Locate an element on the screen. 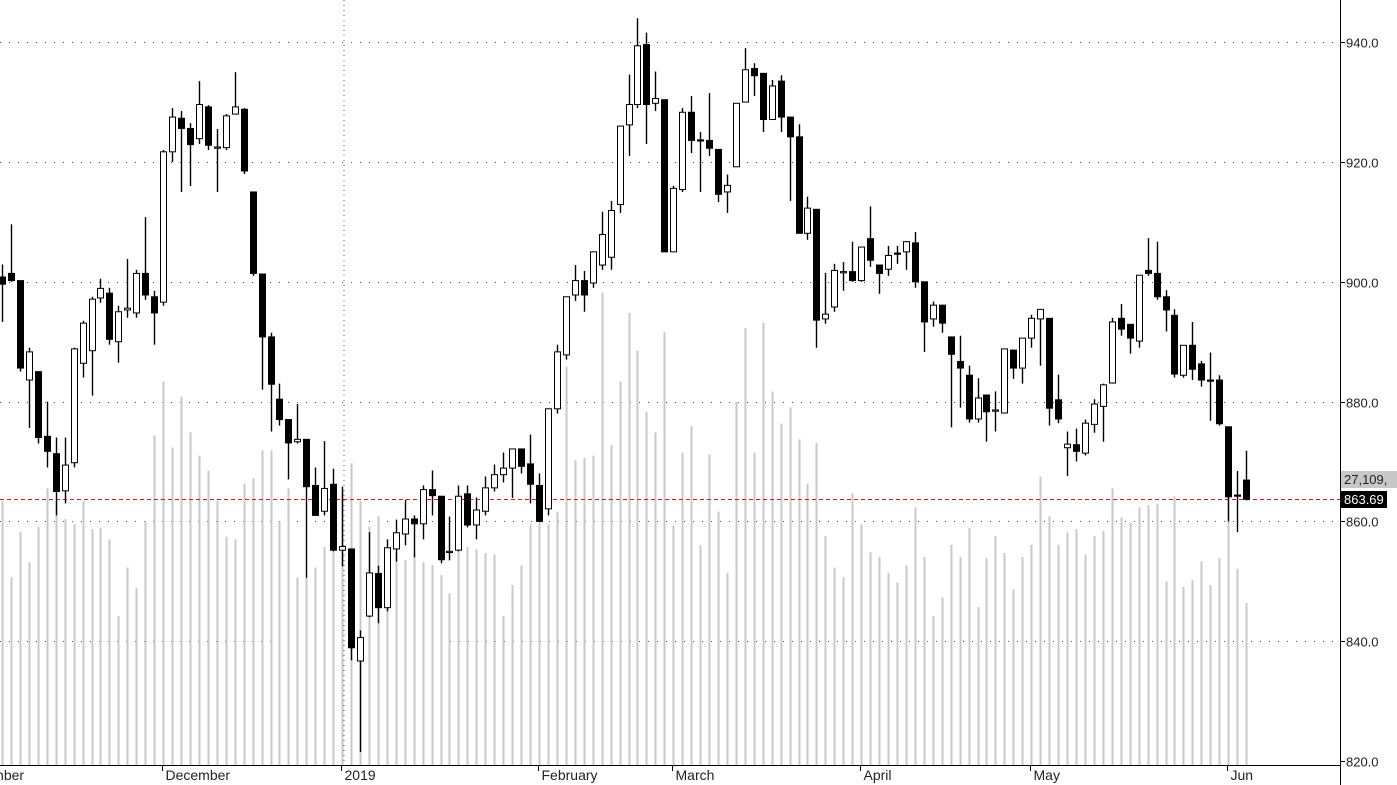  y-tick-label: 820.0 is located at coordinates (1362, 762).